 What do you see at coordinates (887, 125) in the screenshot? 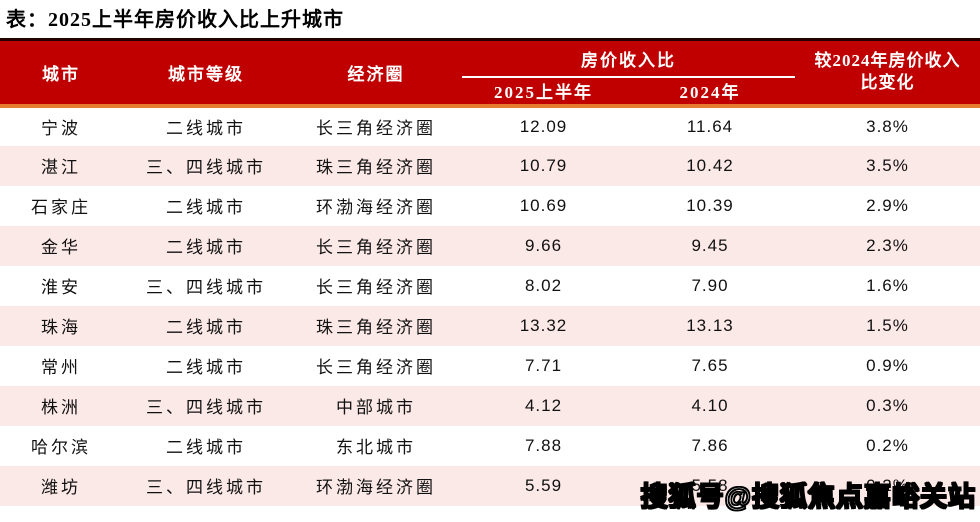
I see `cell-change: 3.8%` at bounding box center [887, 125].